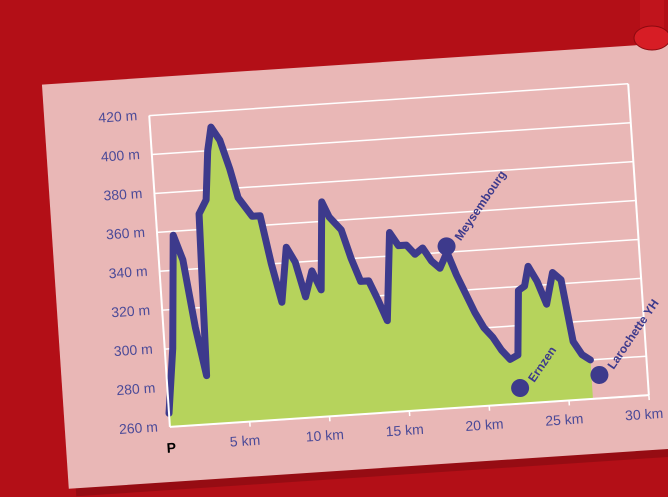  What do you see at coordinates (324, 435) in the screenshot?
I see `x-tick-label: 10 km` at bounding box center [324, 435].